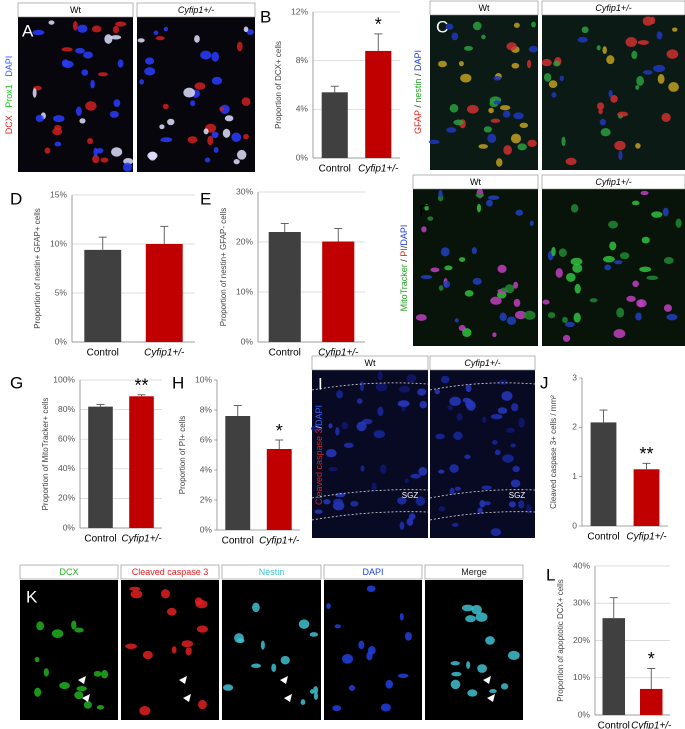 The image size is (685, 729). Describe the element at coordinates (319, 466) in the screenshot. I see `stain-part: Cleaved caspase 3` at that location.